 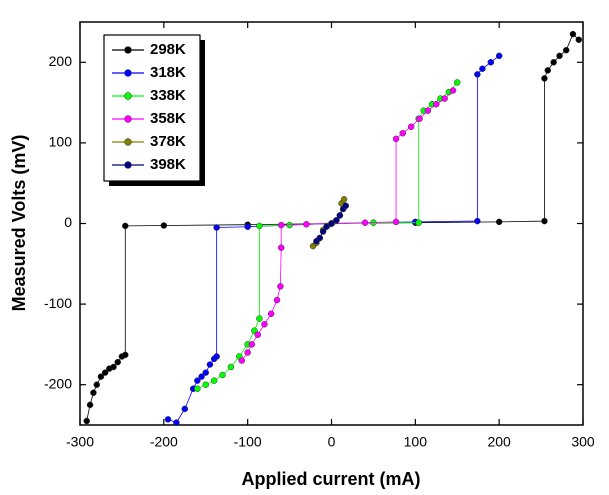 What do you see at coordinates (168, 49) in the screenshot?
I see `legend-label: 298K` at bounding box center [168, 49].